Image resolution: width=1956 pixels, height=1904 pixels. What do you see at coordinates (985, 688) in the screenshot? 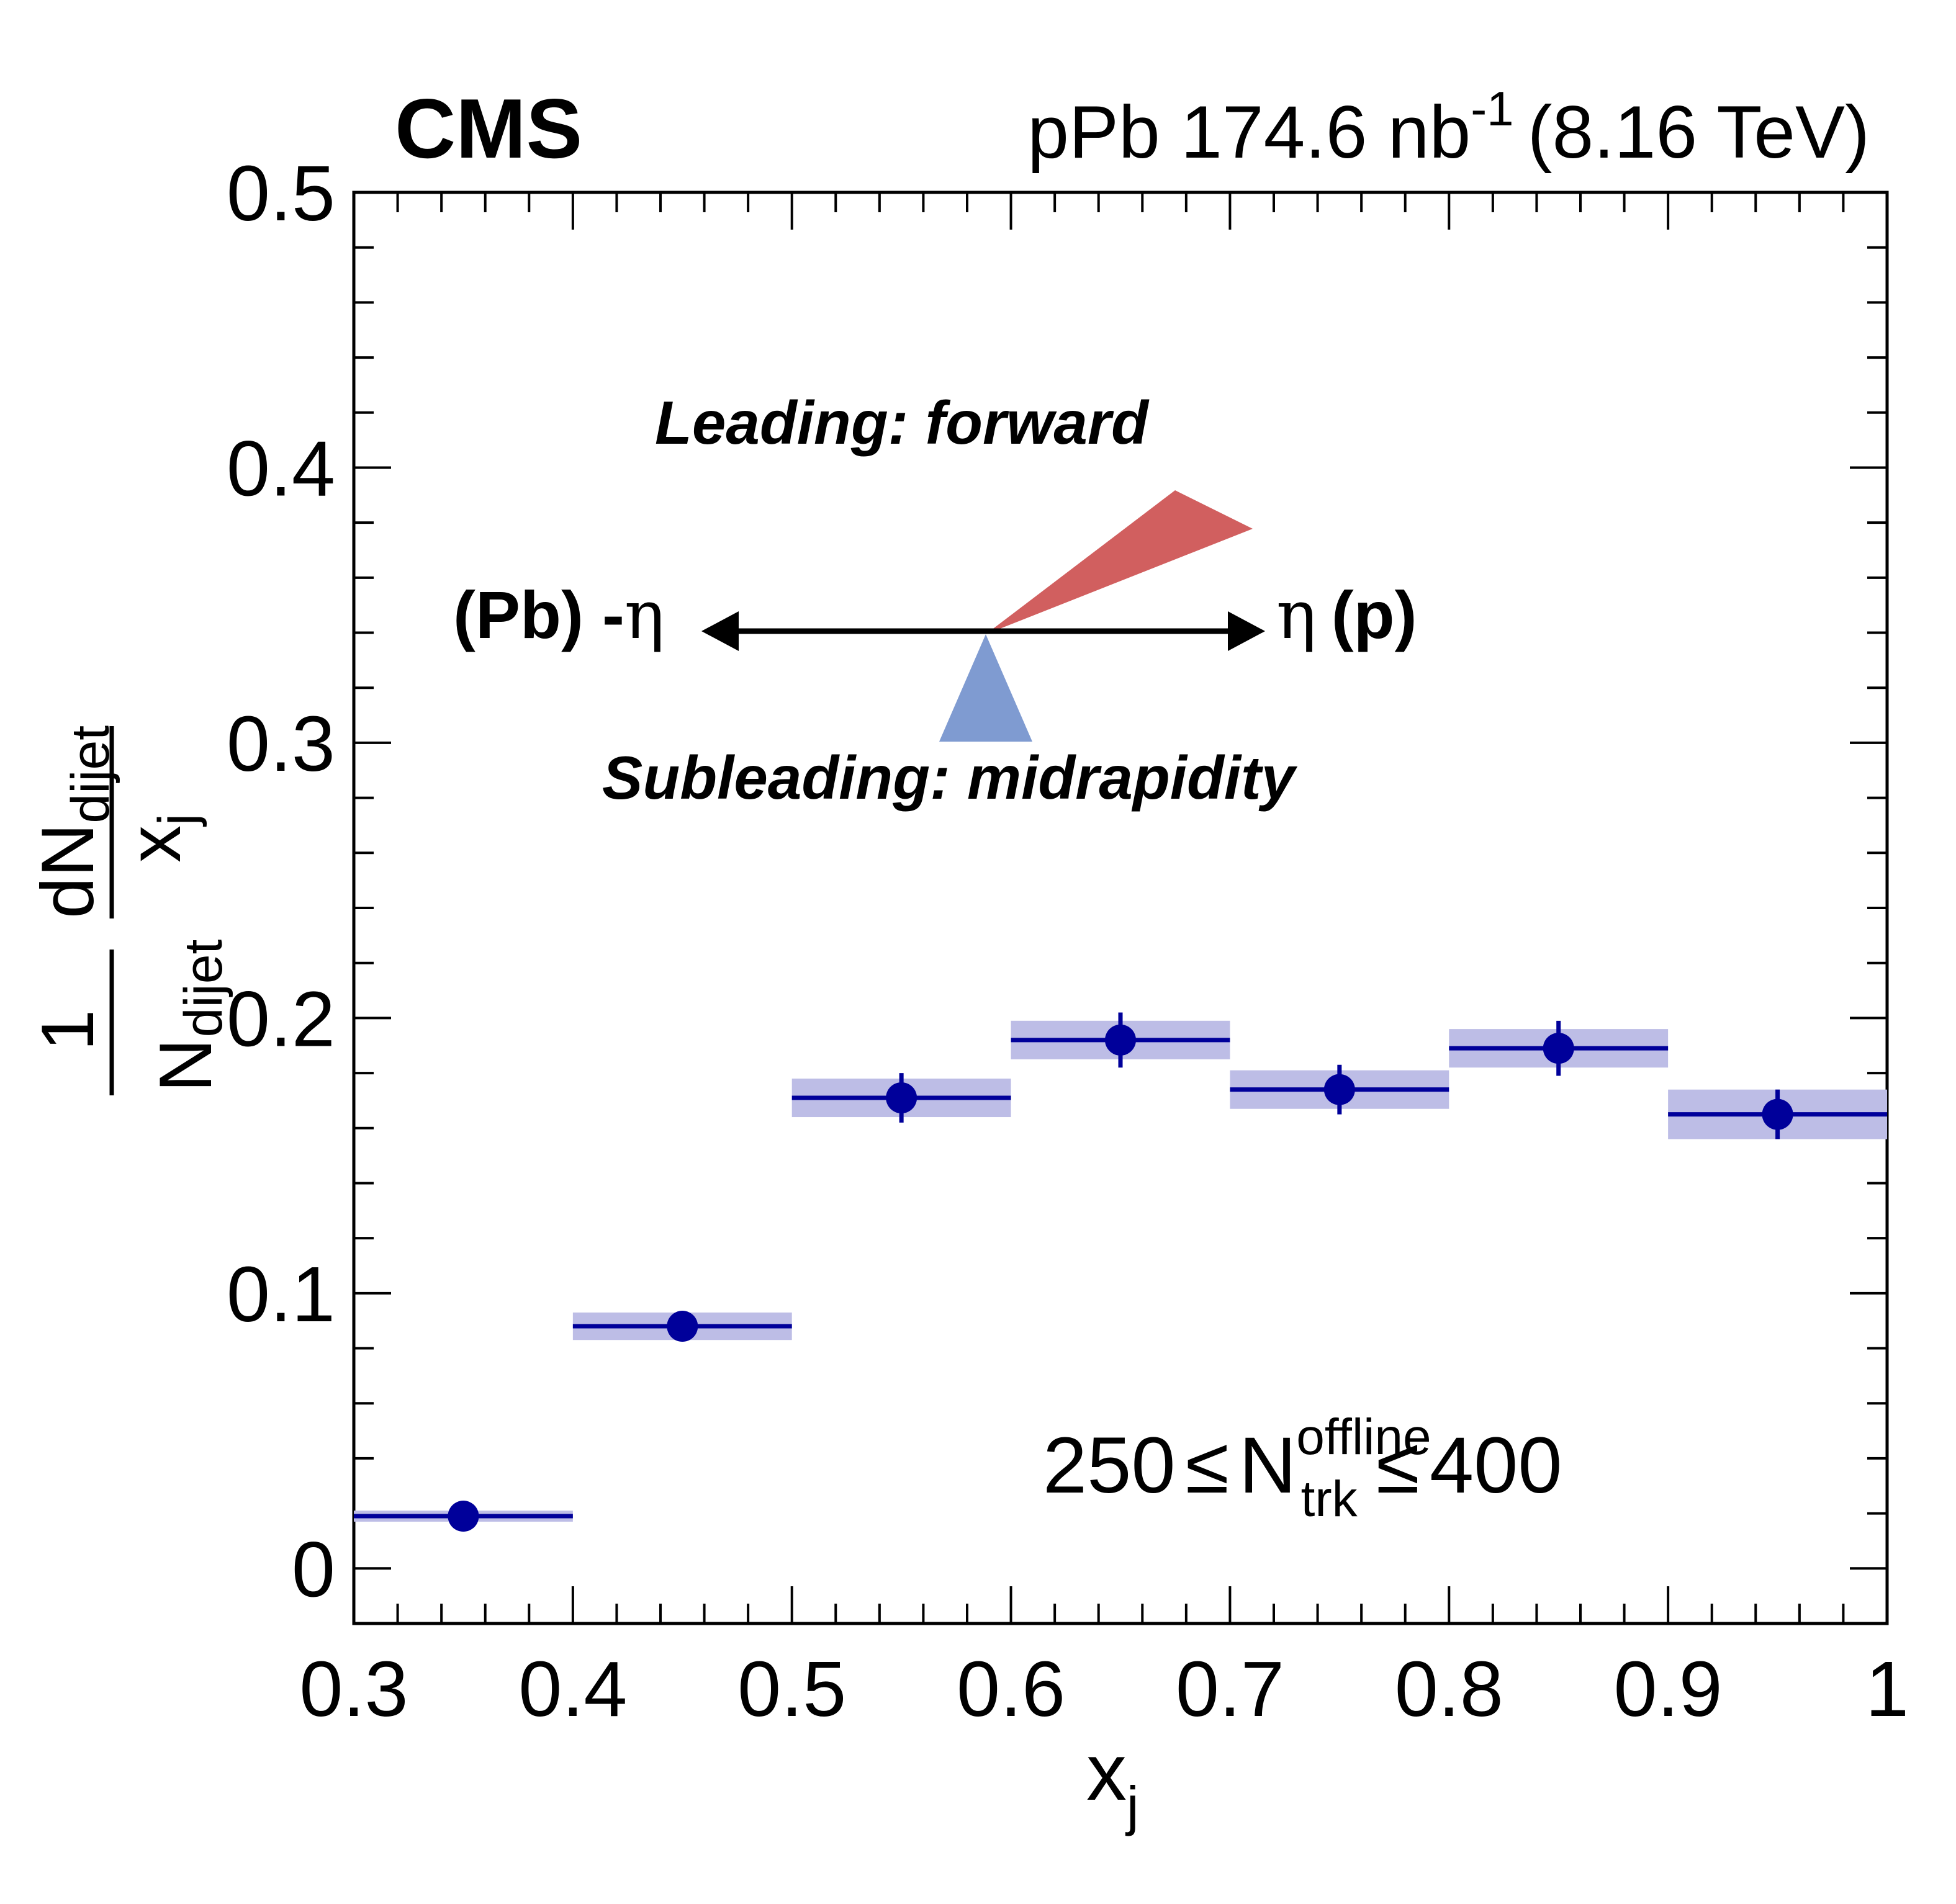
I see `subleading-wedge` at bounding box center [985, 688].